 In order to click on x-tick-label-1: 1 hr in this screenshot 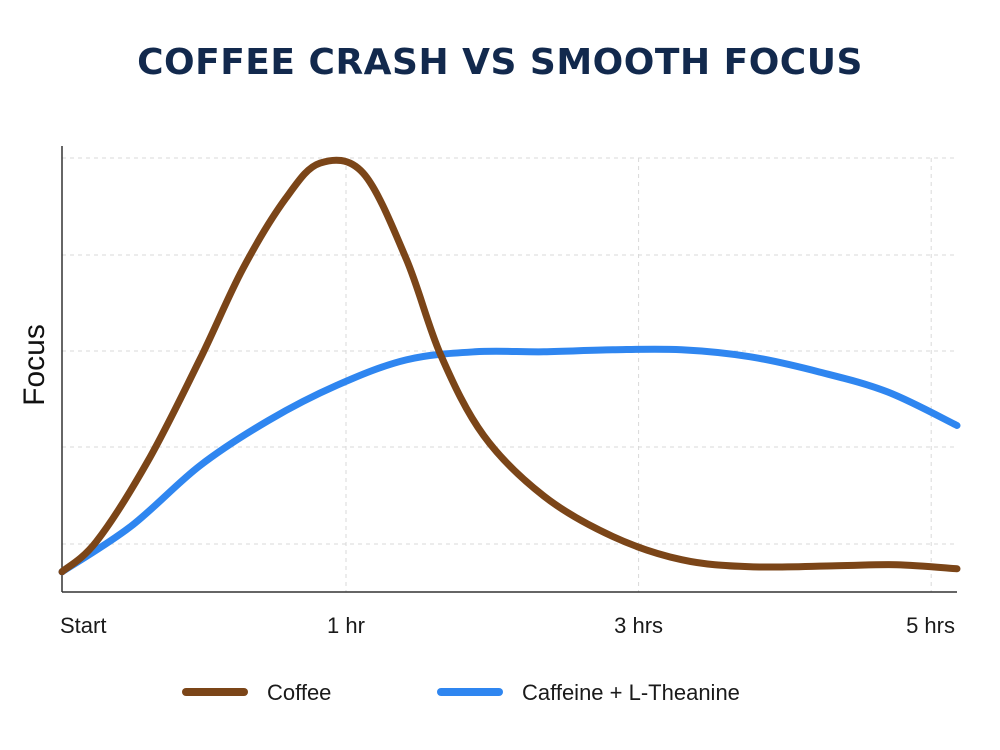, I will do `click(346, 625)`.